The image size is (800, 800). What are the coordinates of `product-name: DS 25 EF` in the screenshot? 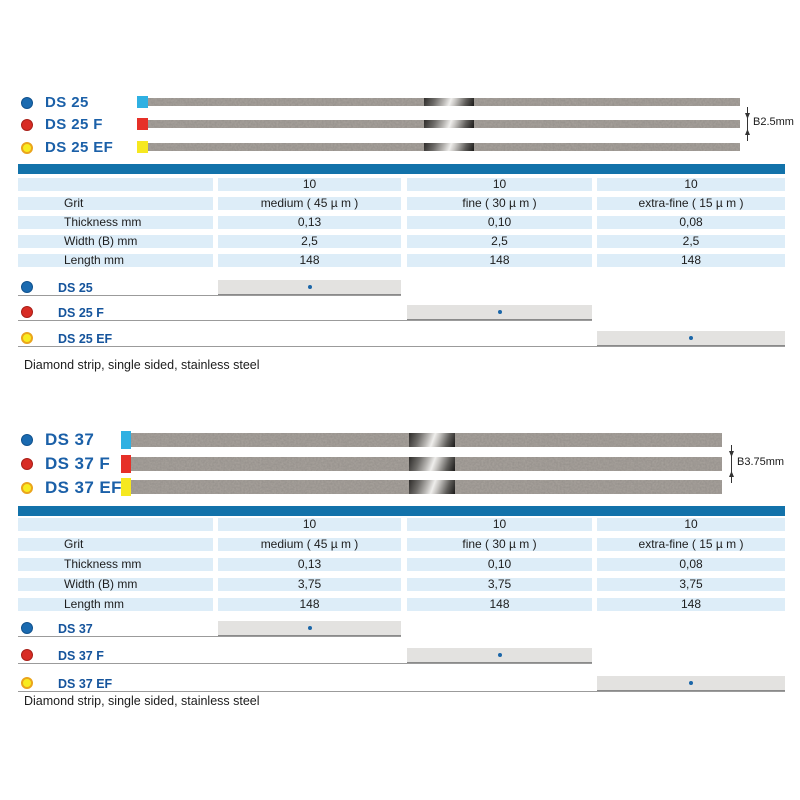 It's located at (79, 147).